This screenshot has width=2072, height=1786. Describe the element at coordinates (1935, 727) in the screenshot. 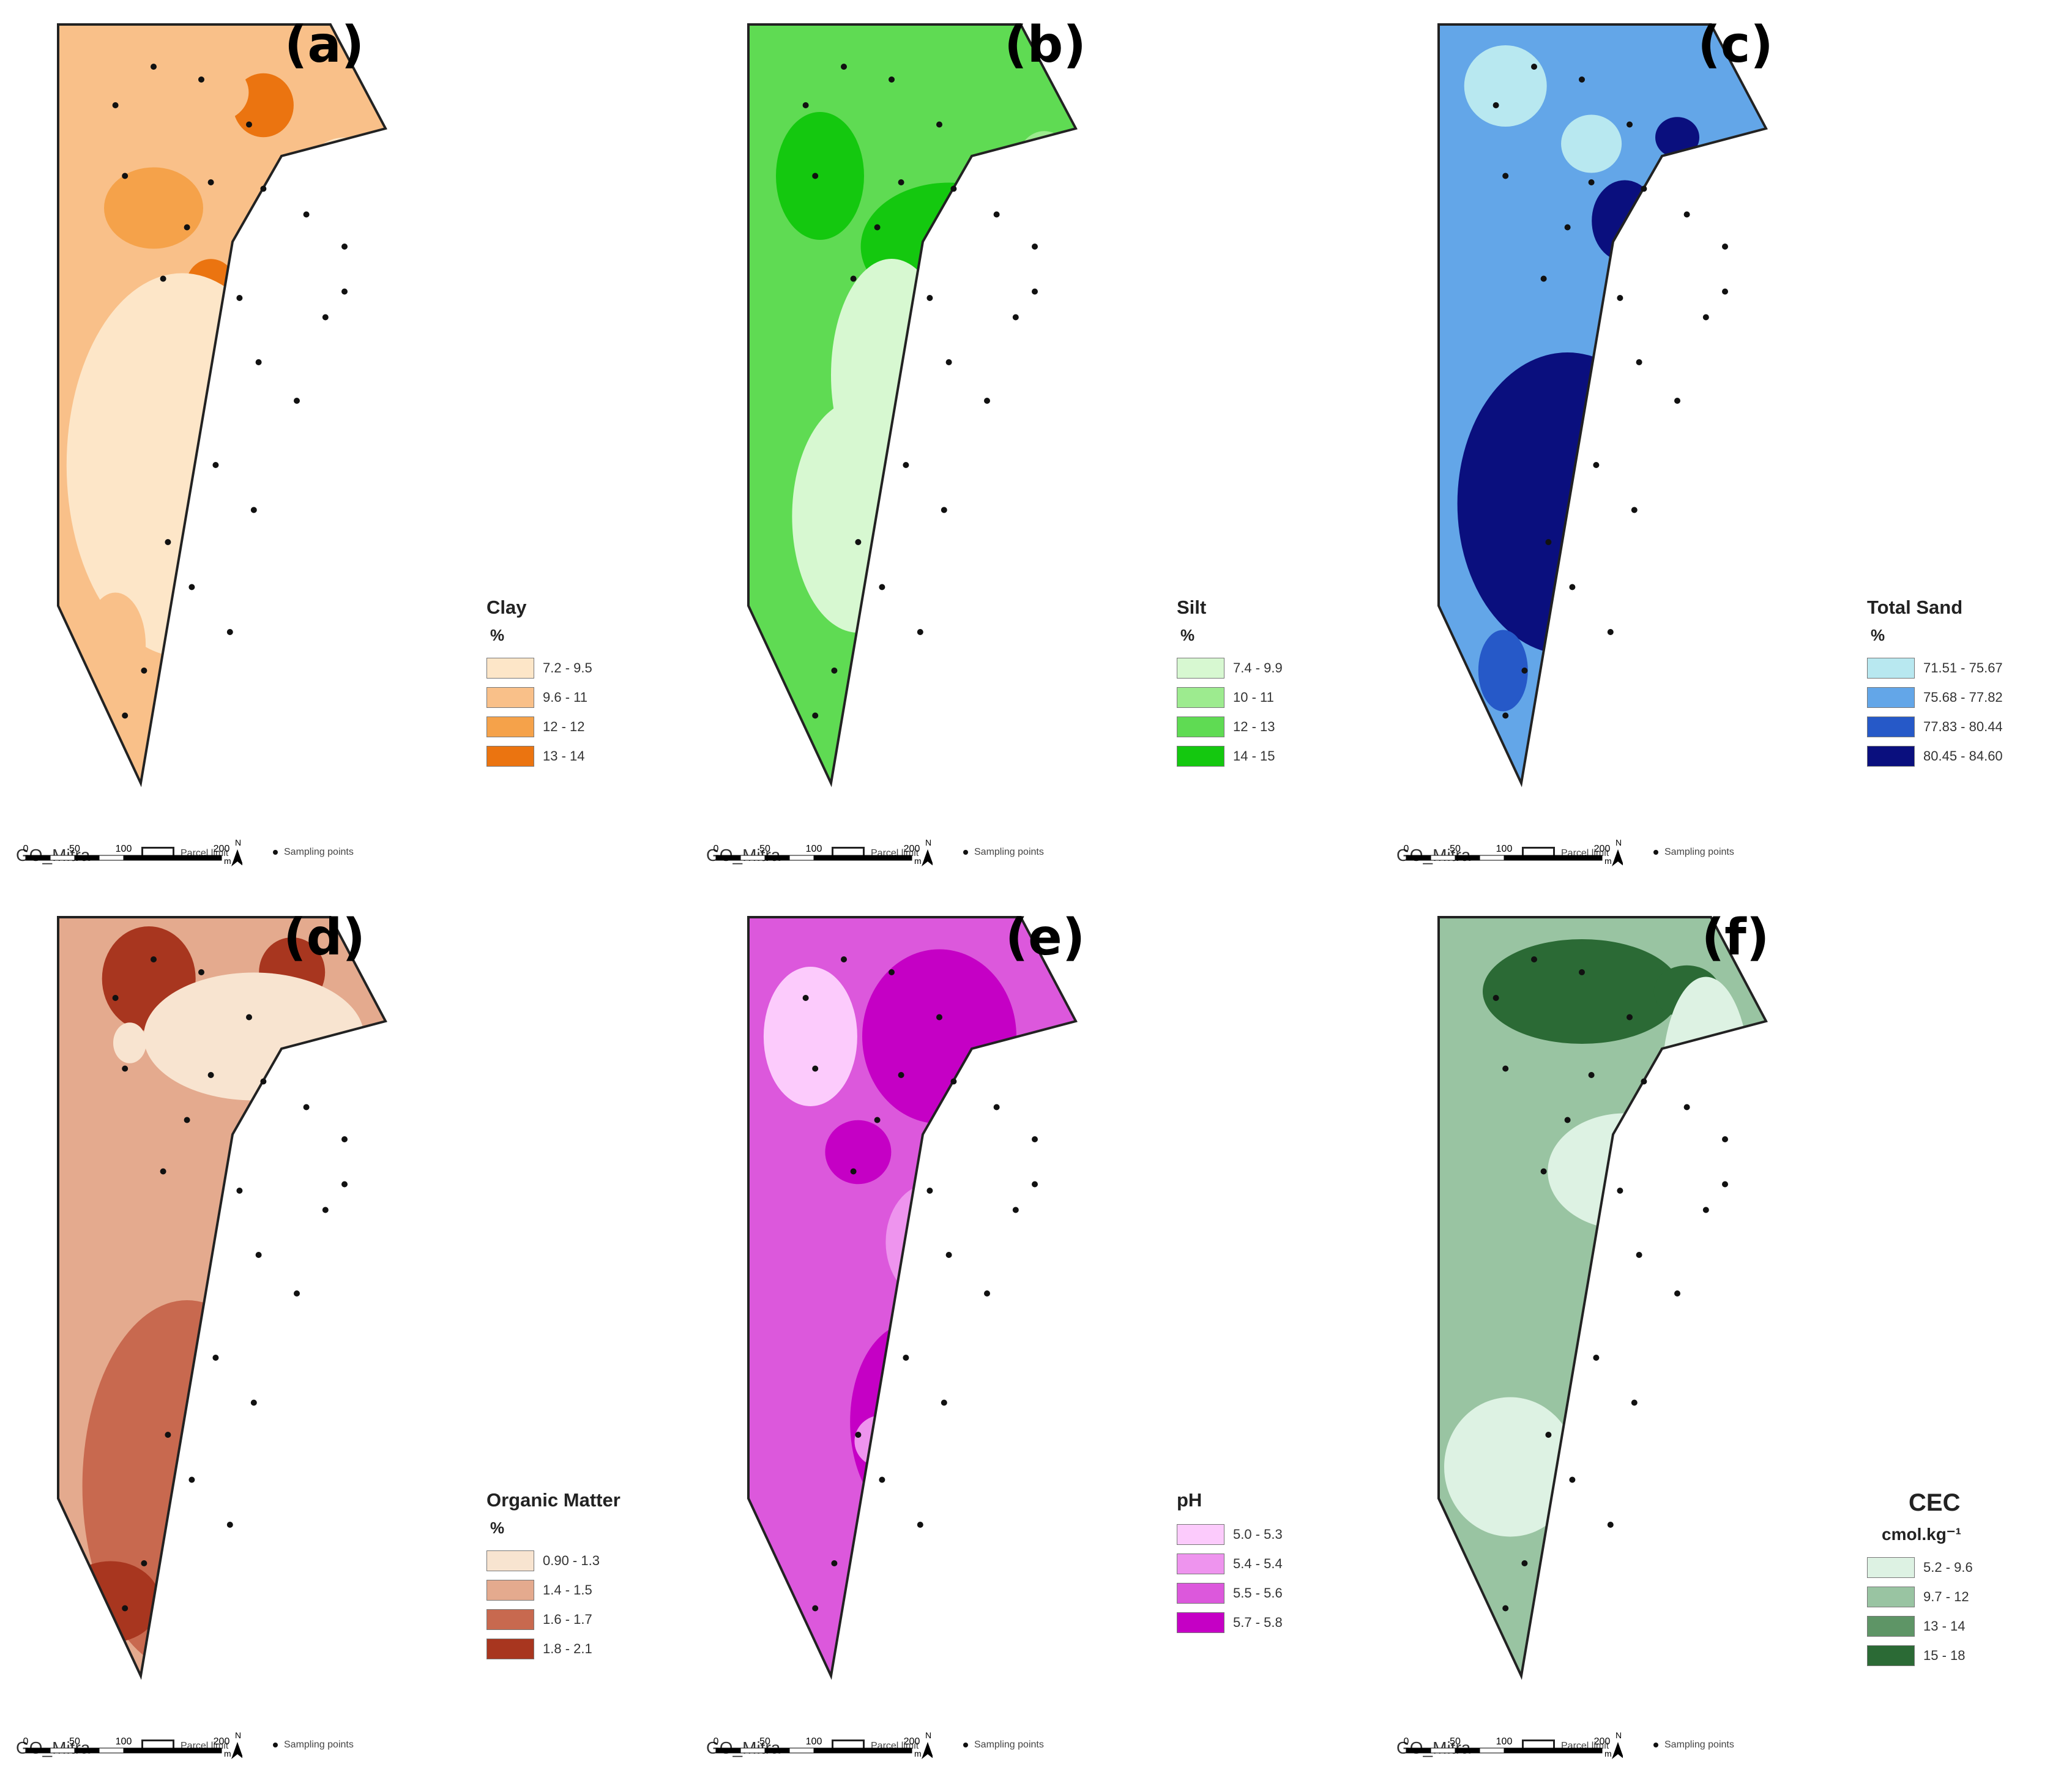

I see `legend-item: 77.83 - 80.44` at that location.